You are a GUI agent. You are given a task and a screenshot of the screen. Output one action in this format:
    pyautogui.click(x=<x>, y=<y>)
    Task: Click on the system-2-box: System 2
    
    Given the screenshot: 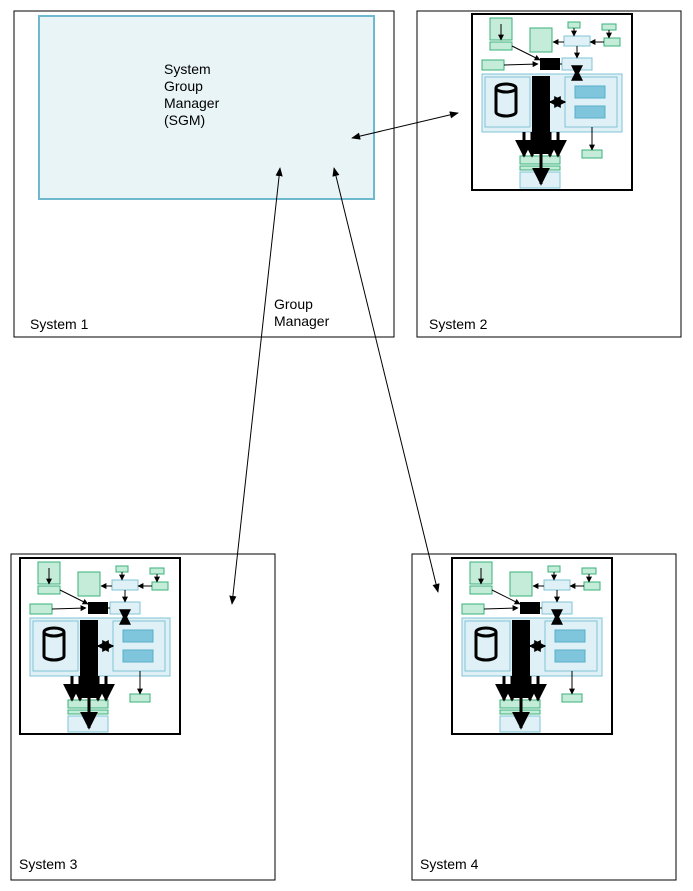 What is the action you would take?
    pyautogui.click(x=549, y=174)
    